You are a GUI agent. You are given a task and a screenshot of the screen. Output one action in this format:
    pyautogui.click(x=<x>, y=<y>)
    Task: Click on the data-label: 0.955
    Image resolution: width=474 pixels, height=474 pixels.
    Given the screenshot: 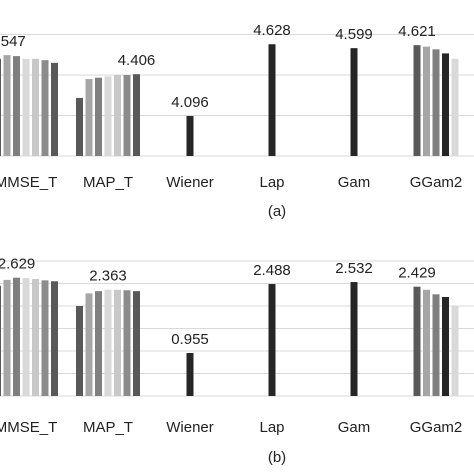 What is the action you would take?
    pyautogui.click(x=190, y=339)
    